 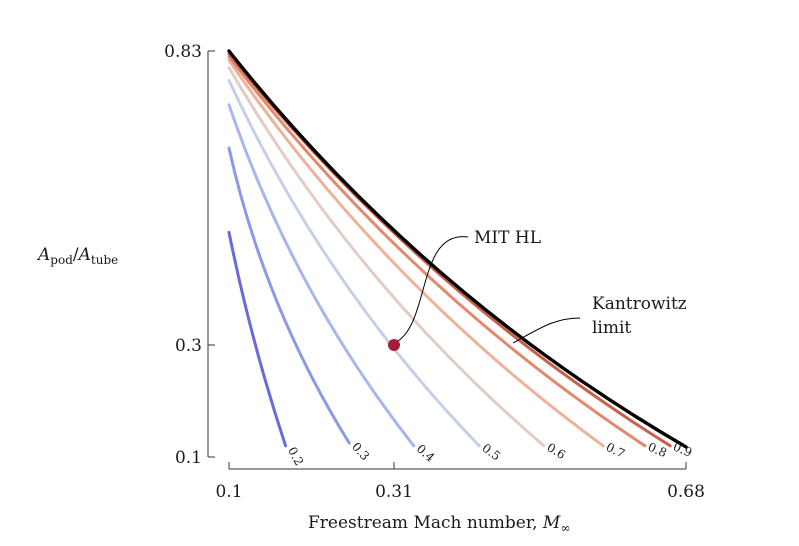 I want to click on series-line-0.4, so click(x=321, y=275).